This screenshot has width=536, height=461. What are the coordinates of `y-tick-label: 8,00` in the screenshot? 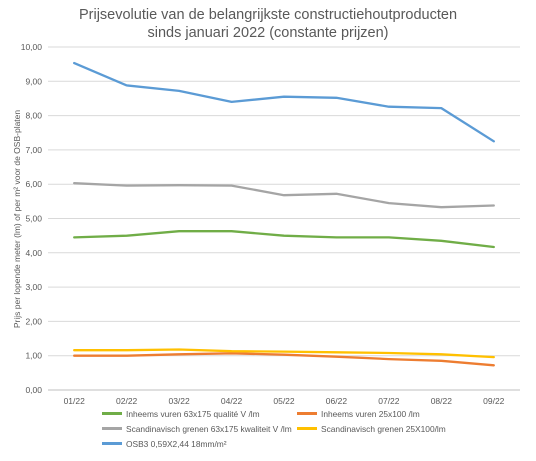 It's located at (33, 116).